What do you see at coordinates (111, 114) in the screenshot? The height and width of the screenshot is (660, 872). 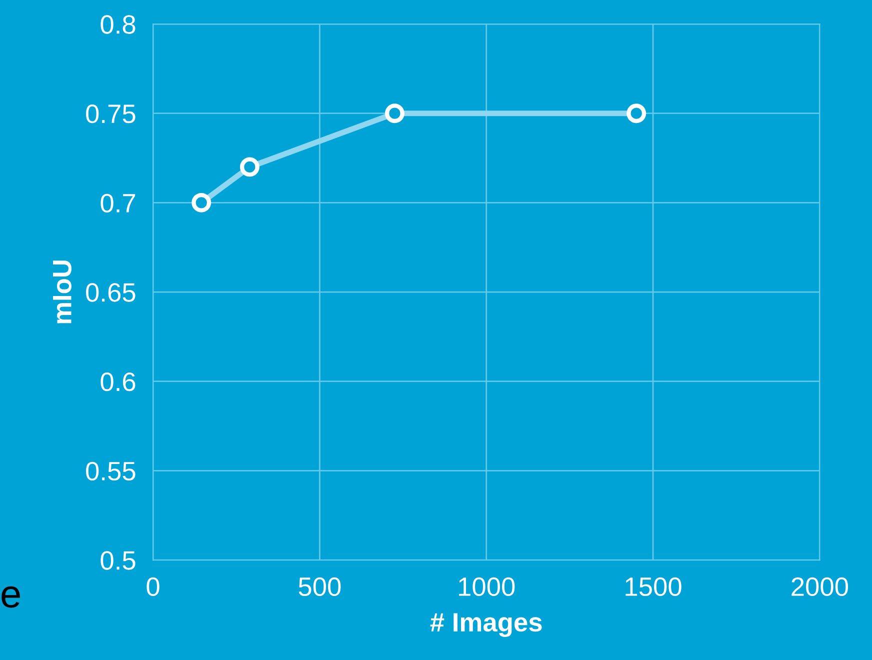 I see `y-tick-label: 0.75` at bounding box center [111, 114].